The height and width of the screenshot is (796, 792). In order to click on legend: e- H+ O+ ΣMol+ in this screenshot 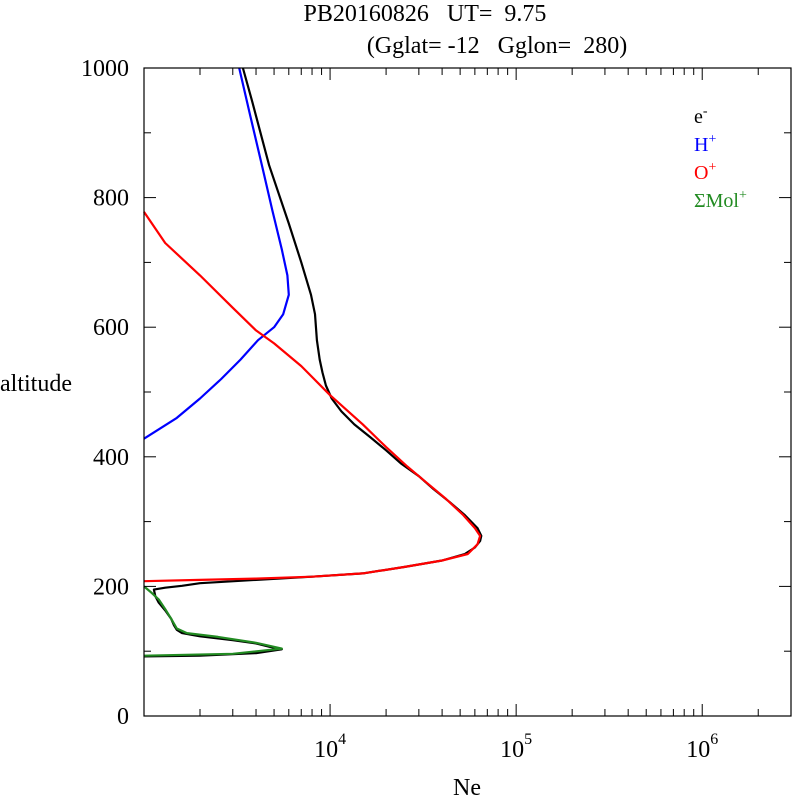, I will do `click(720, 158)`.